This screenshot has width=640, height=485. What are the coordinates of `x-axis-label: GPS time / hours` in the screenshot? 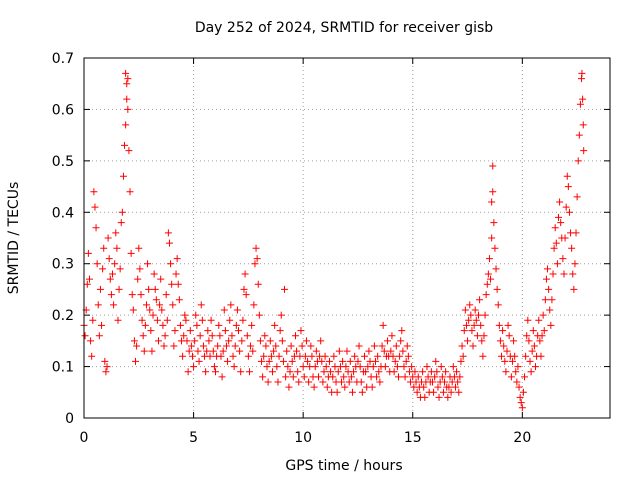 It's located at (343, 466).